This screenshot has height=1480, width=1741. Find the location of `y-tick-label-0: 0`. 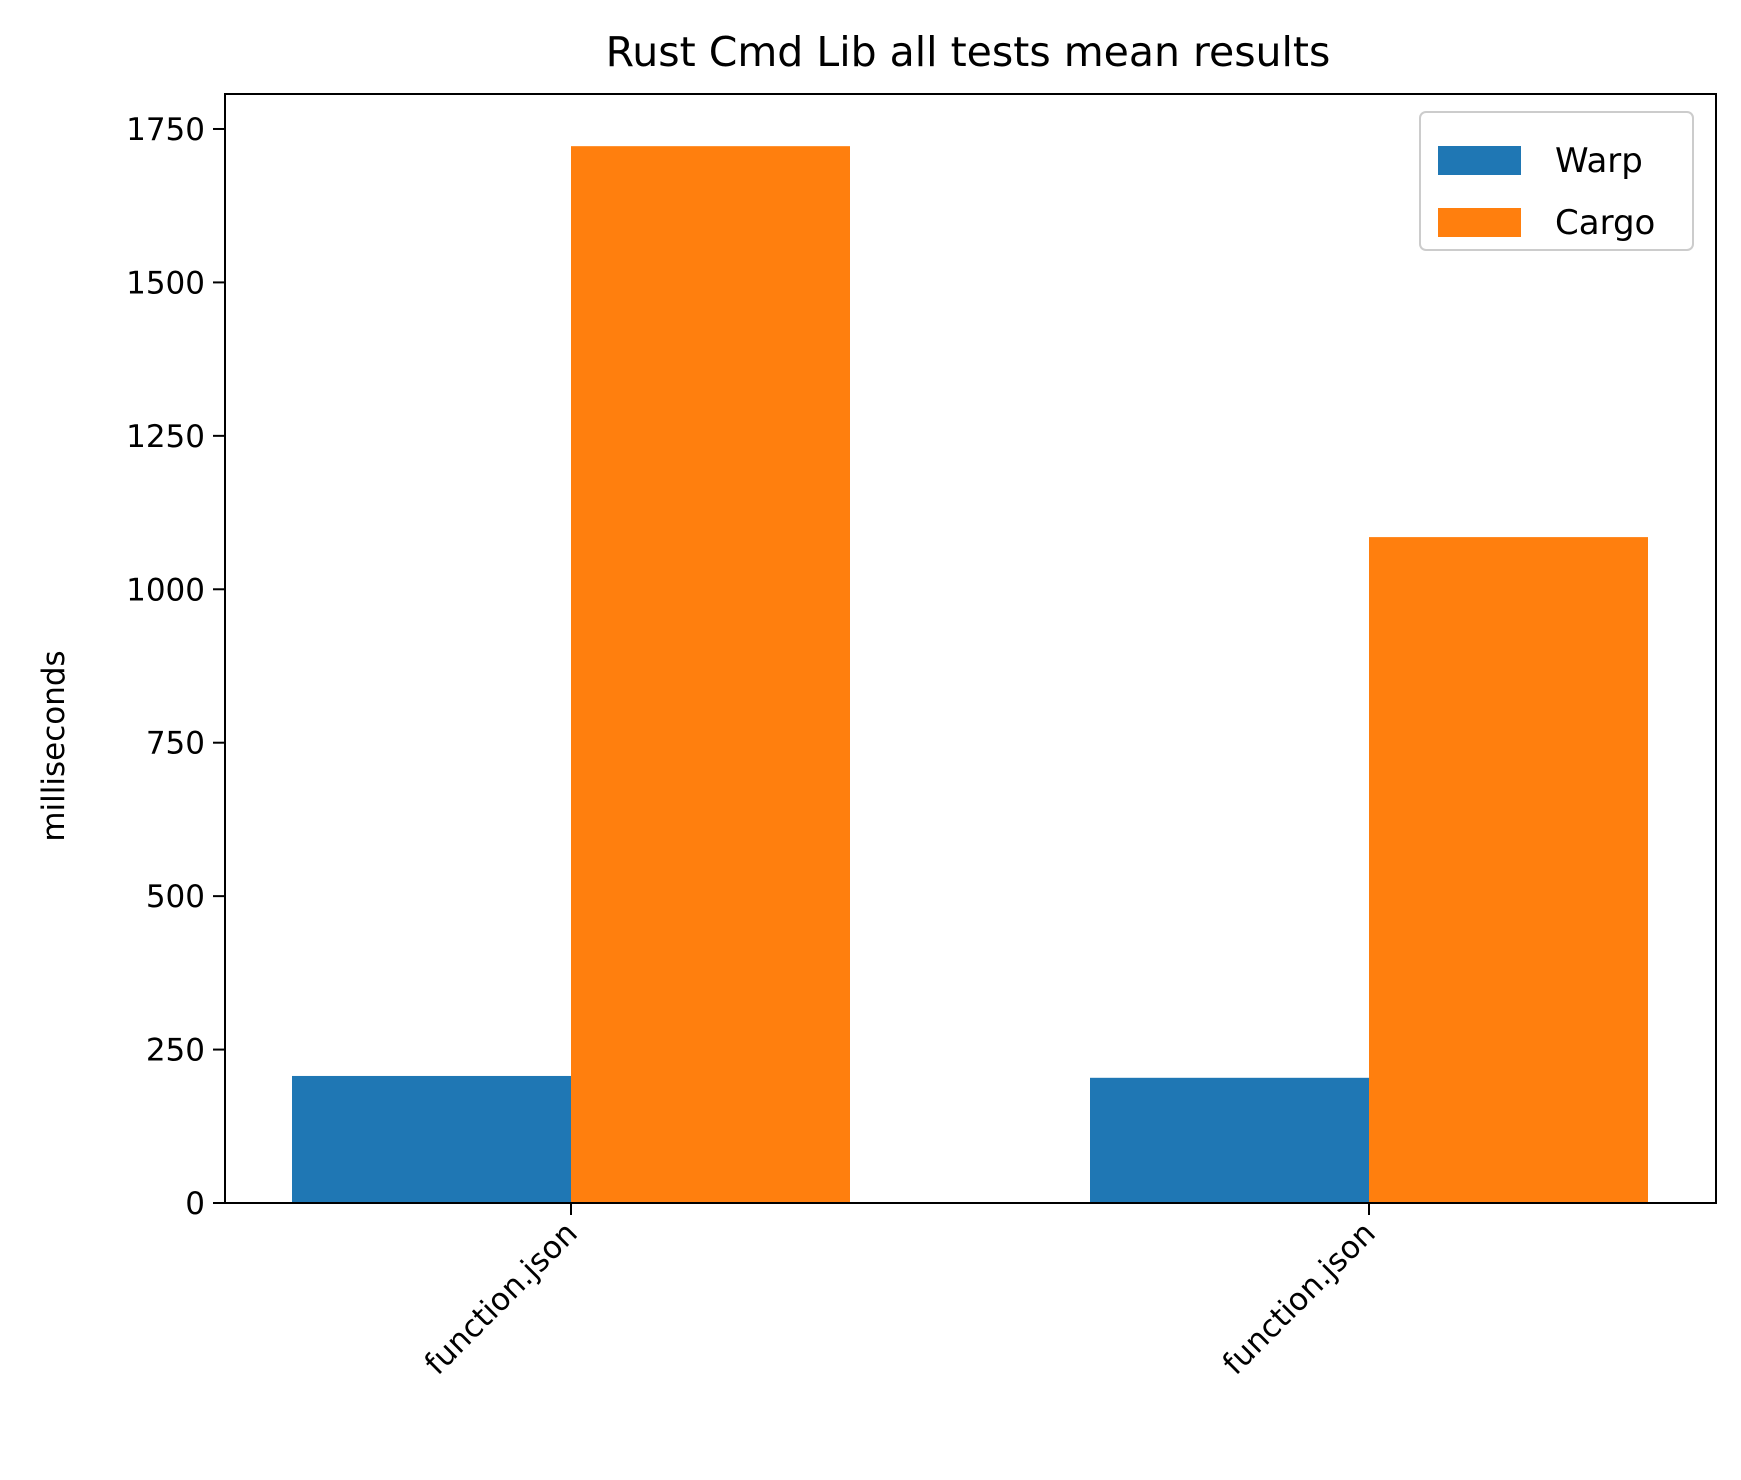

y-tick-label-0: 0 is located at coordinates (195, 1204).